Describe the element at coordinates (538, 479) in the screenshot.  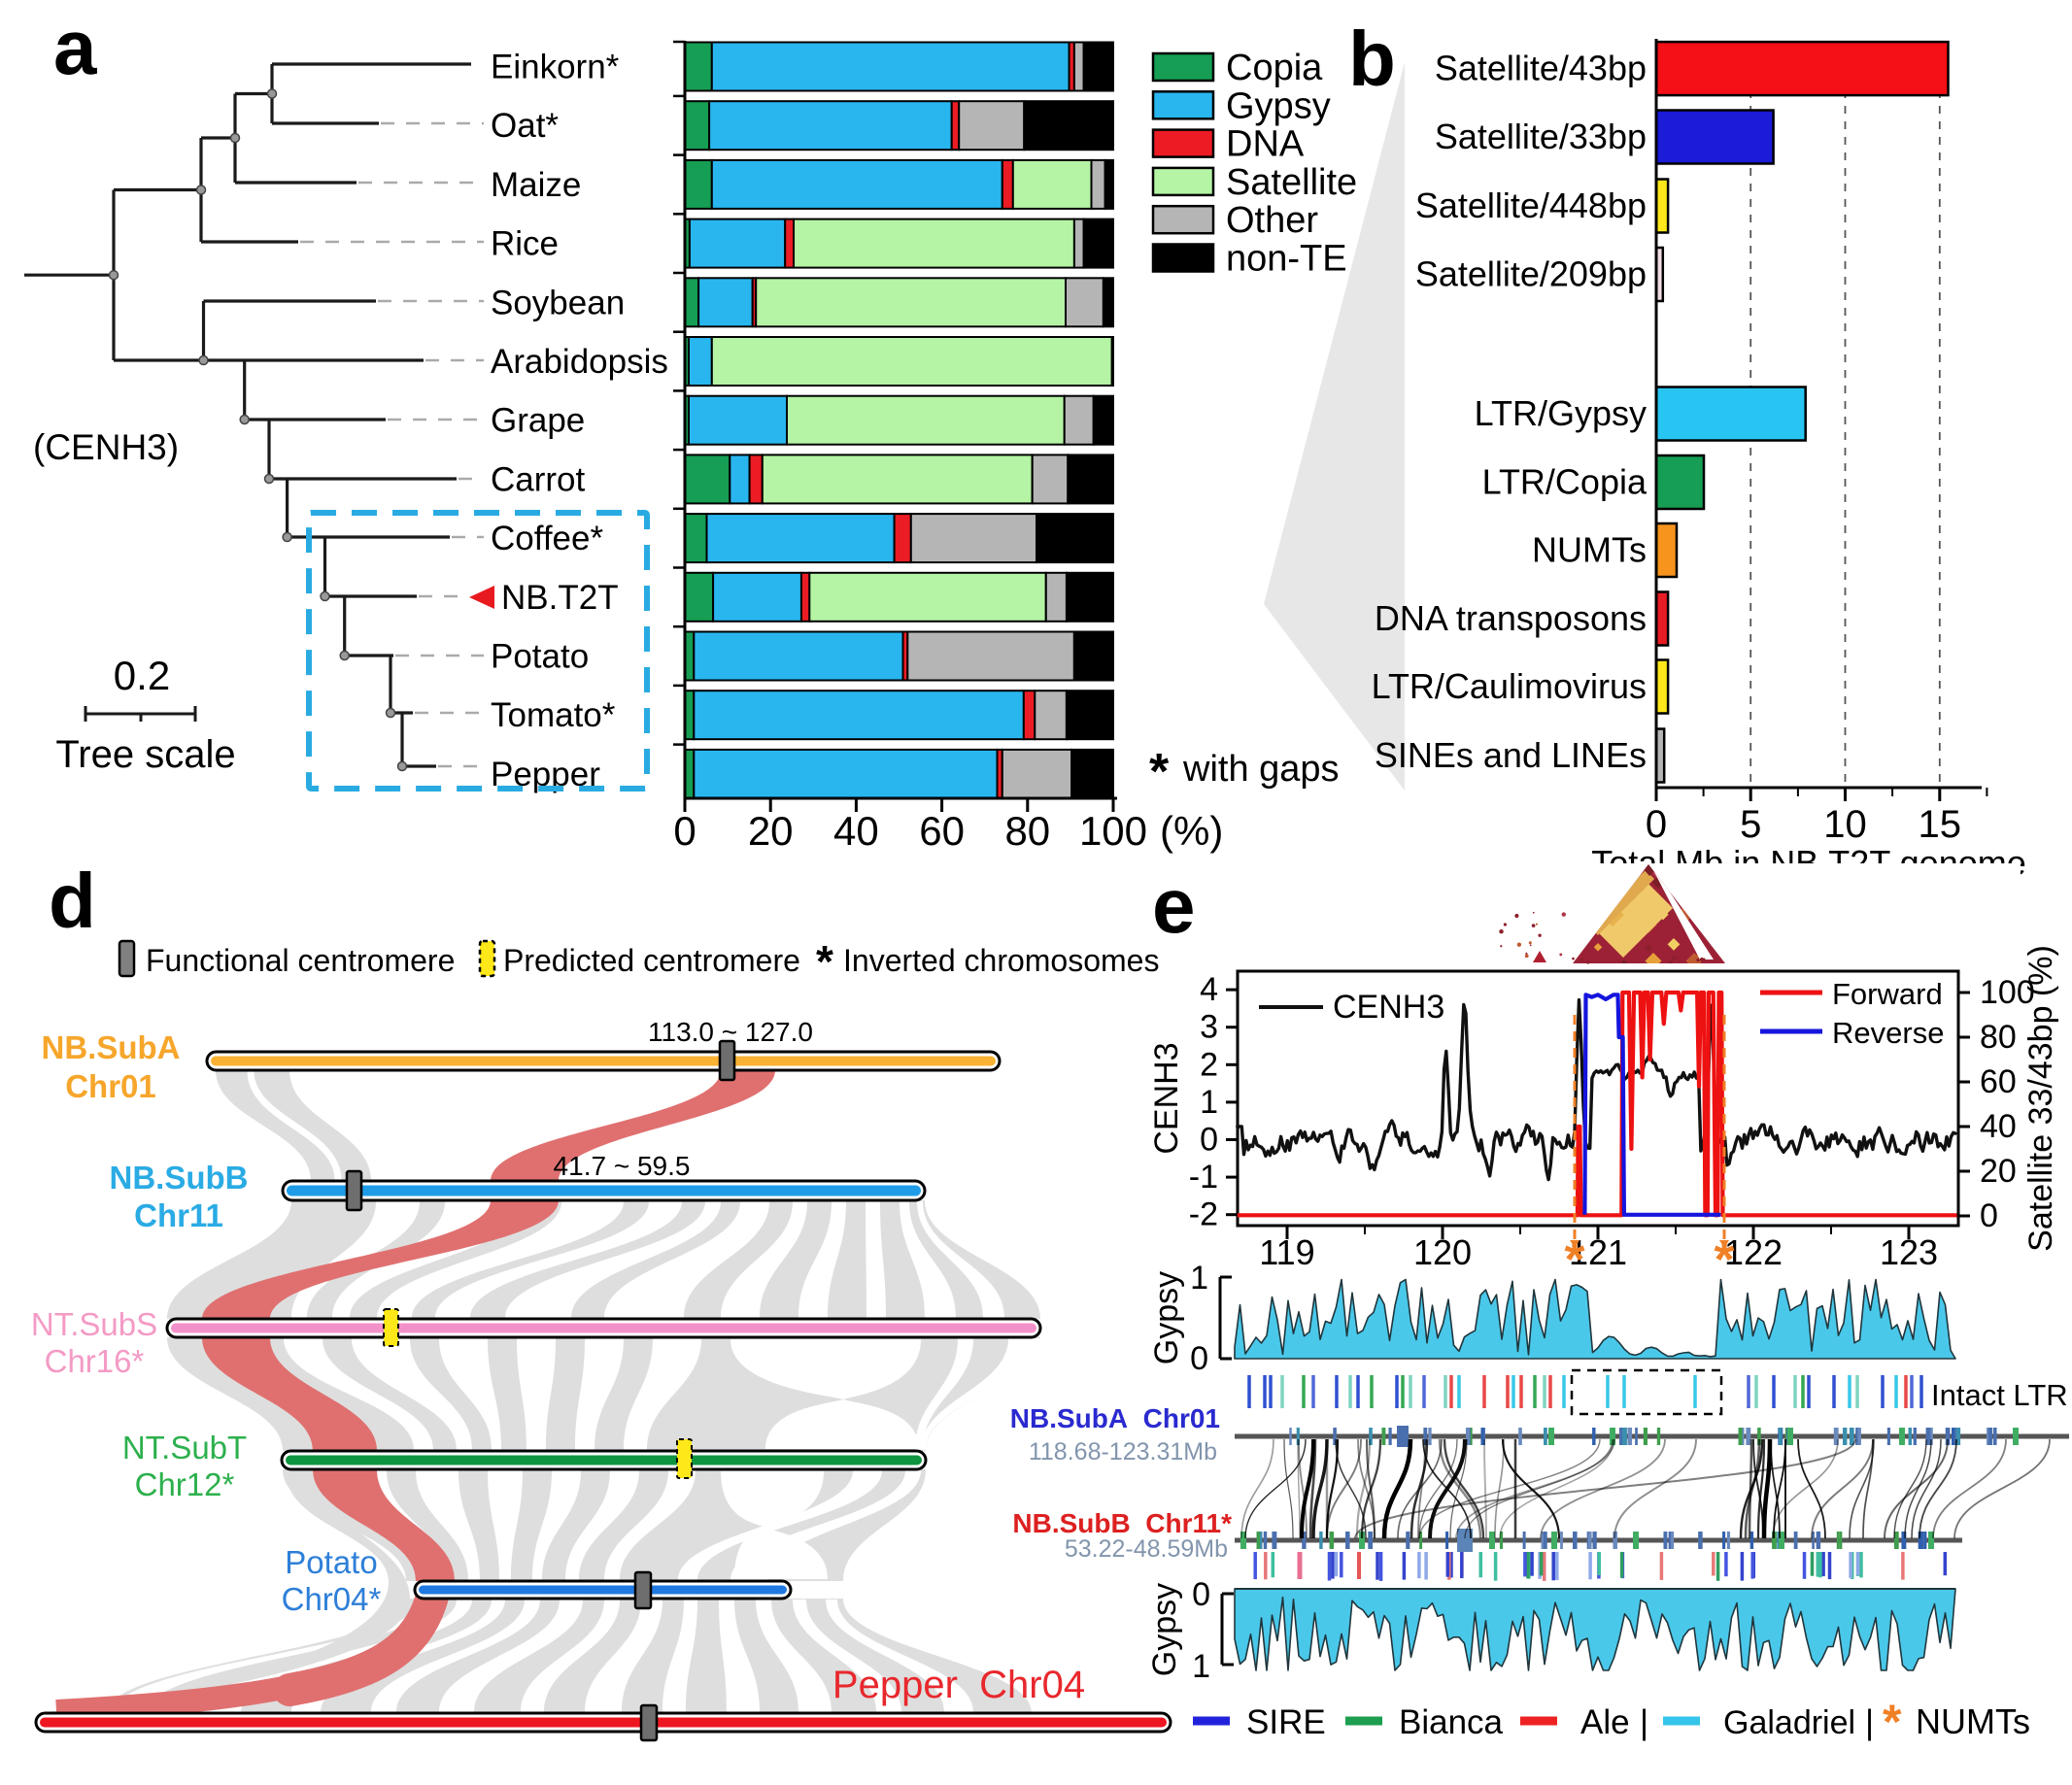
I see `svg-text: Carrot` at that location.